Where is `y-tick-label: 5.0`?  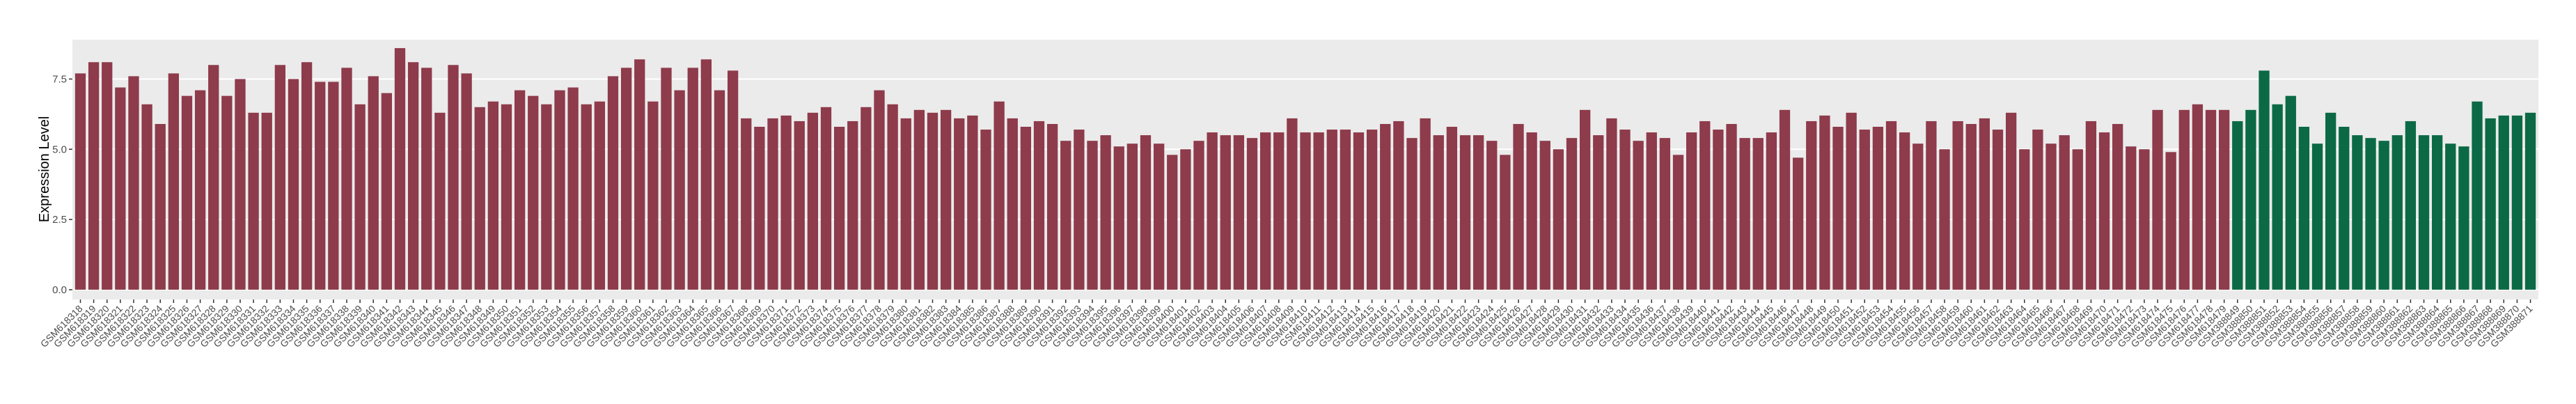 y-tick-label: 5.0 is located at coordinates (59, 149).